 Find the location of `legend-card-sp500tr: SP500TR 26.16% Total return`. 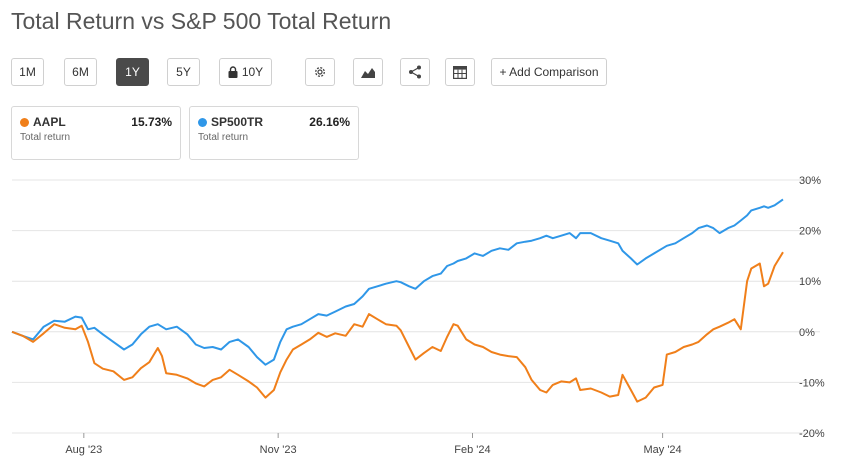

legend-card-sp500tr: SP500TR 26.16% Total return is located at coordinates (274, 133).